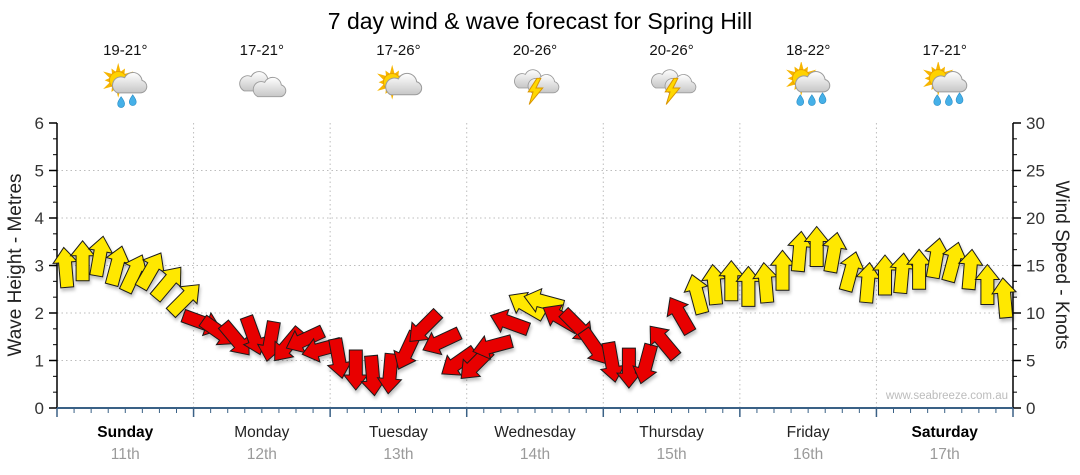 Image resolution: width=1080 pixels, height=475 pixels. Describe the element at coordinates (1035, 313) in the screenshot. I see `svg-text: 10` at that location.